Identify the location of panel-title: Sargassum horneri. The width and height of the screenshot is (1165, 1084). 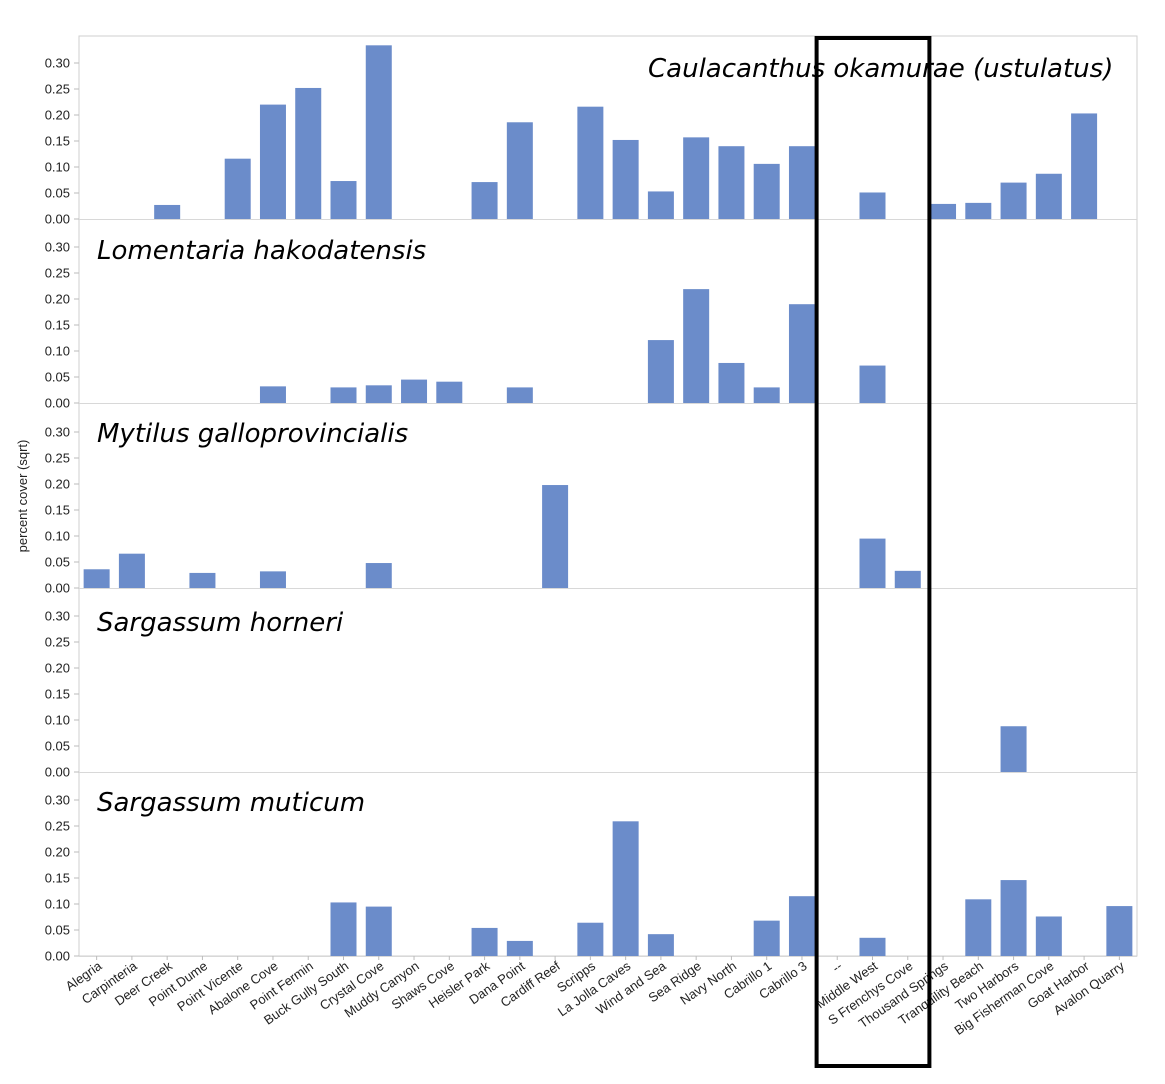
(220, 623).